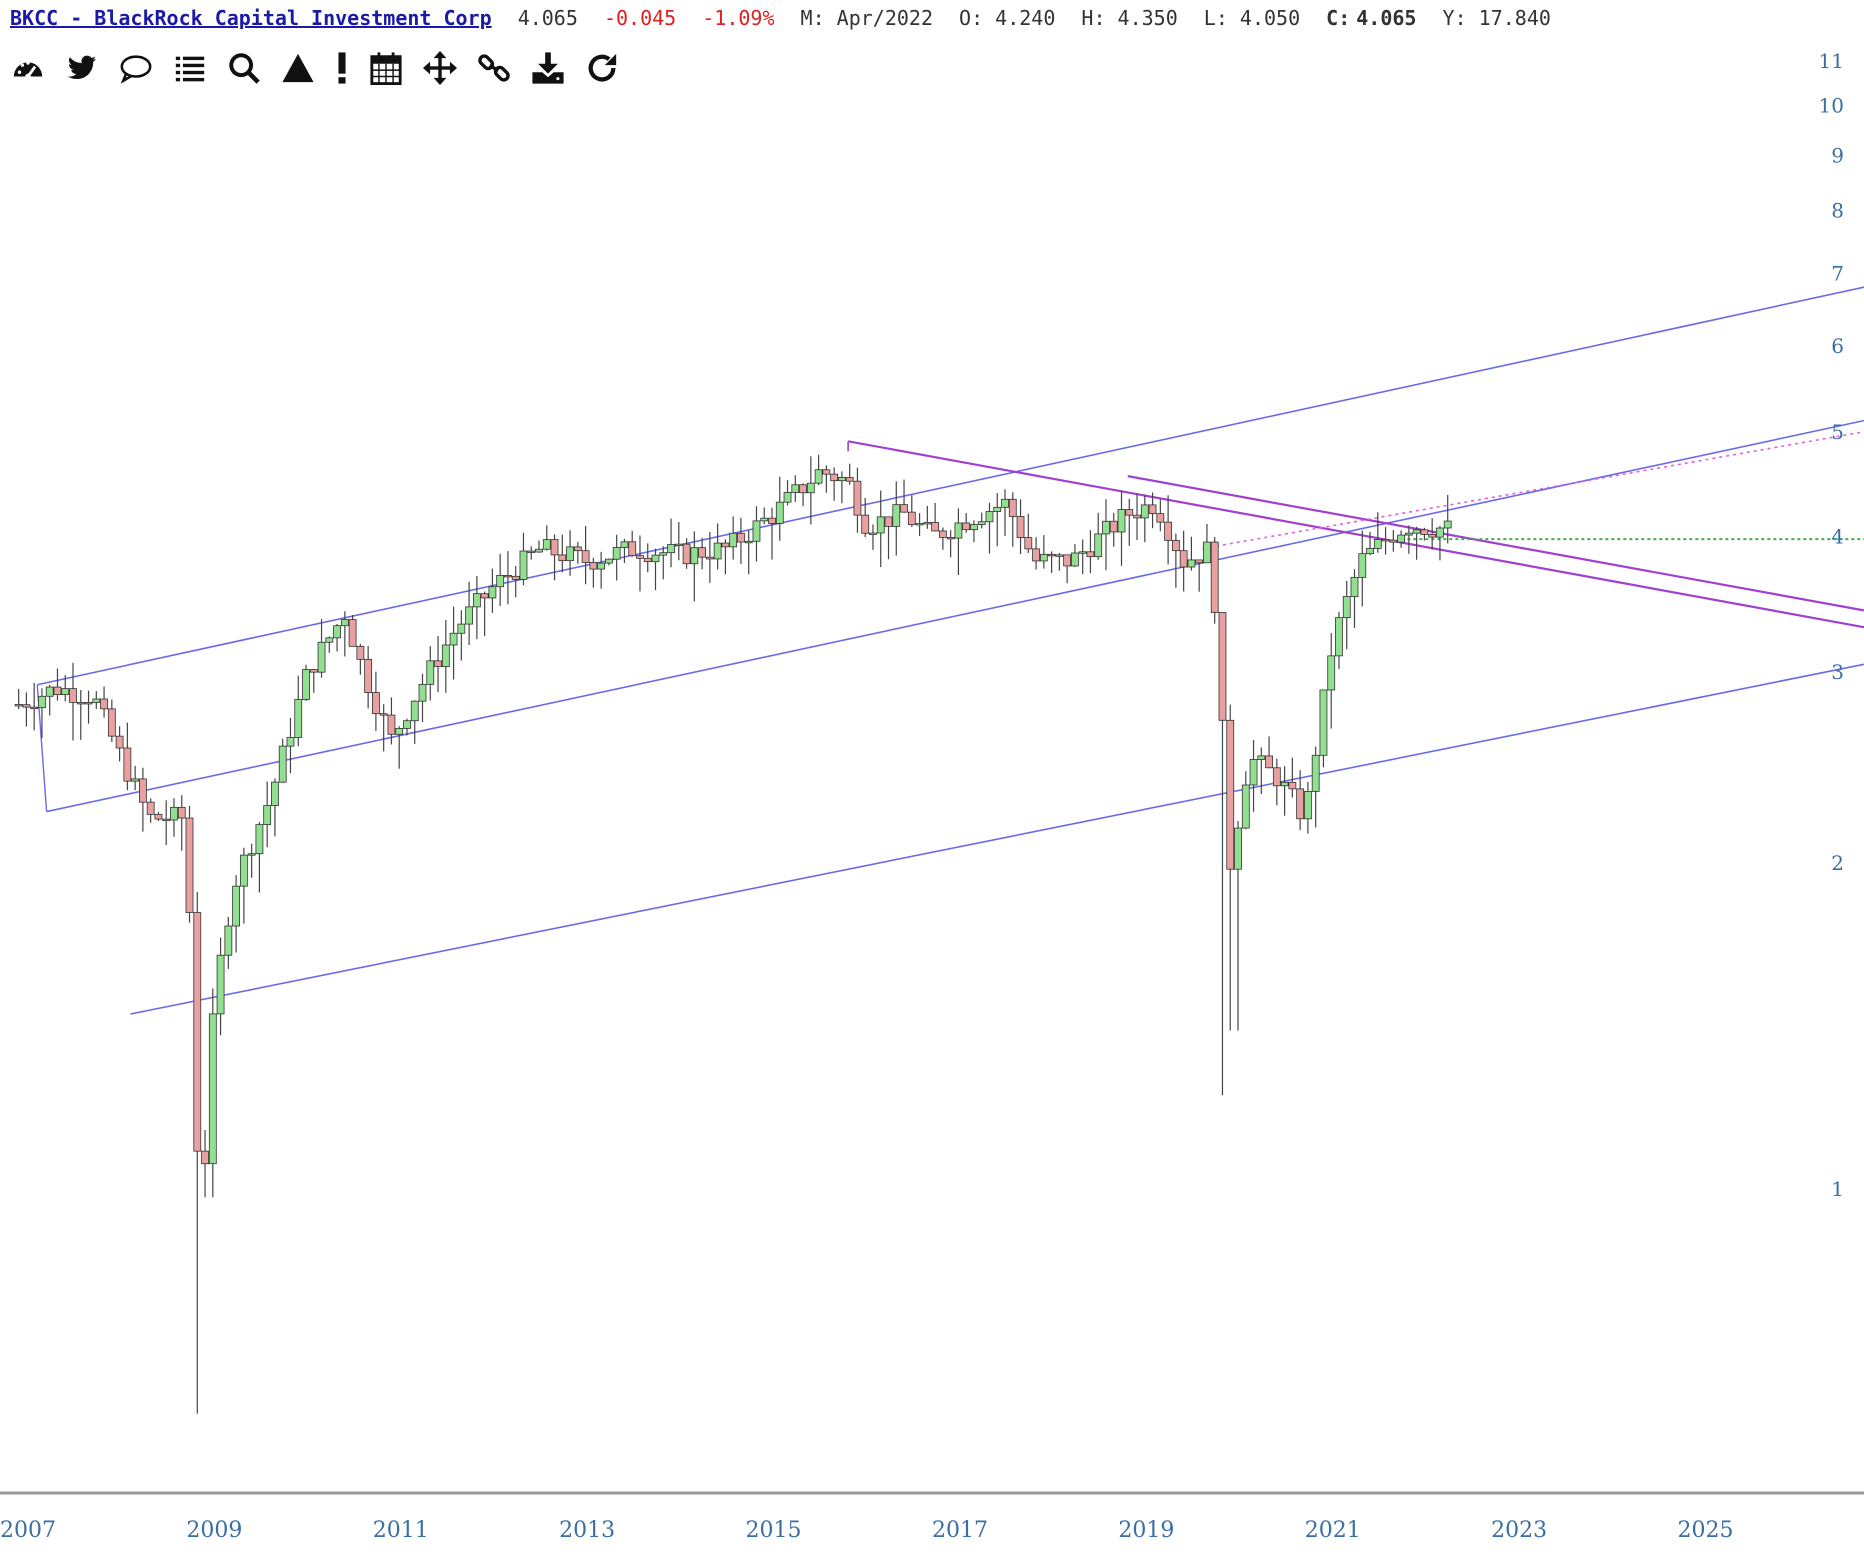 This screenshot has width=1864, height=1556. Describe the element at coordinates (1837, 274) in the screenshot. I see `price-tick-label: 7` at that location.